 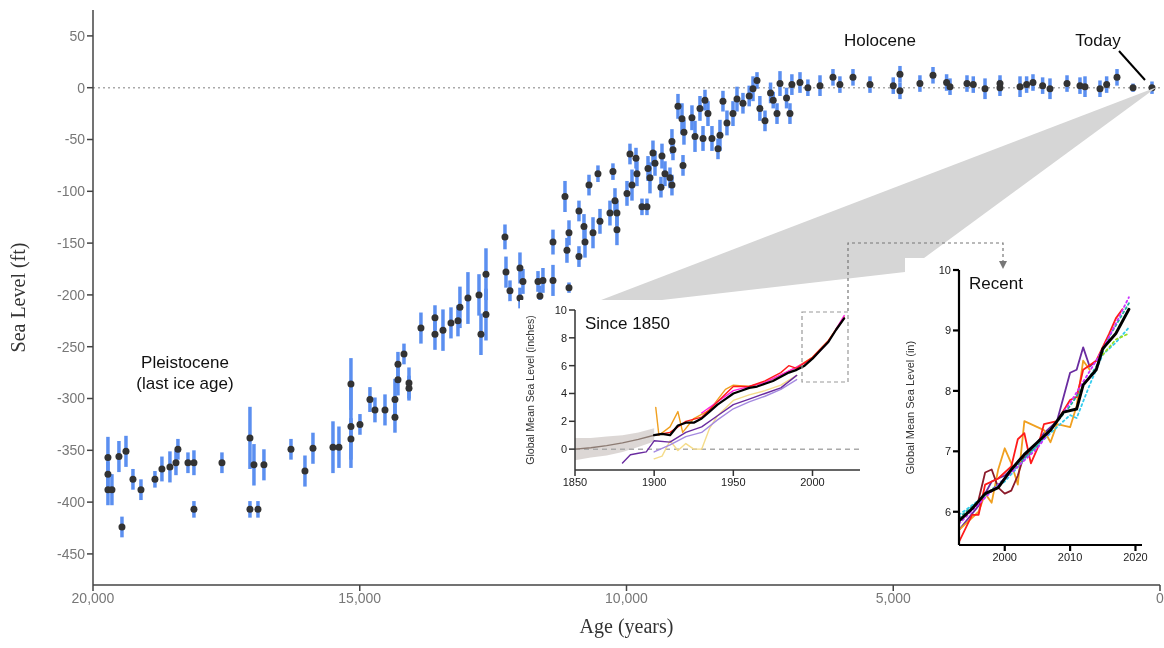 I want to click on y-tick-label: -100, so click(x=71, y=191).